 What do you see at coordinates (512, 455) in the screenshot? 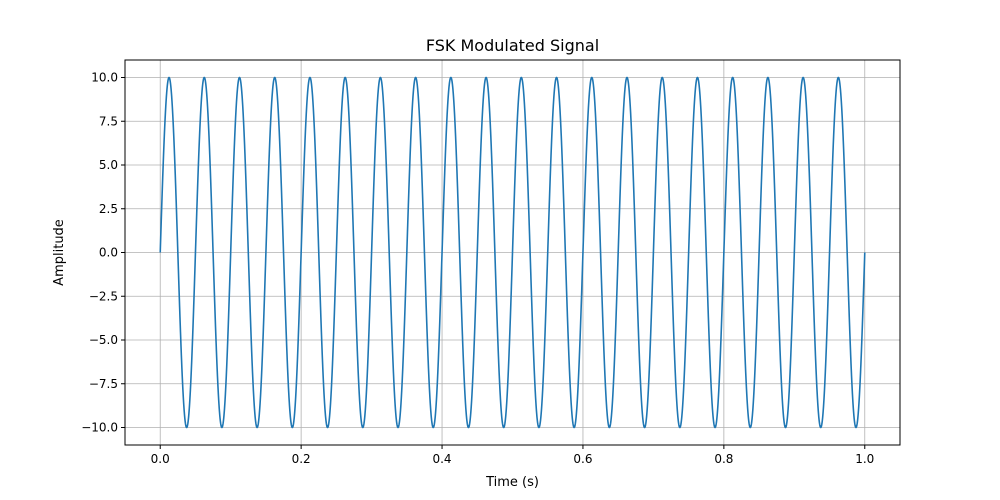
I see `x-axis-ticks: 0.0 0.2 0.4 0.6 0.8 1.0` at bounding box center [512, 455].